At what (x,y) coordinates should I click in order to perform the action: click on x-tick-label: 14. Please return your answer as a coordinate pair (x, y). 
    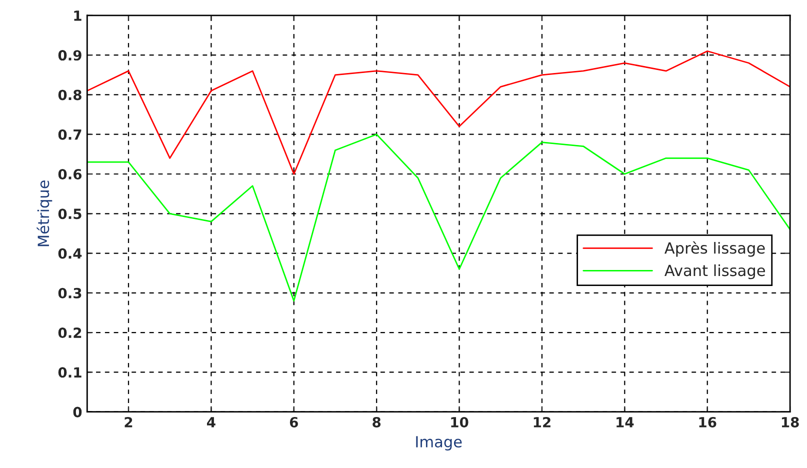
    Looking at the image, I should click on (625, 422).